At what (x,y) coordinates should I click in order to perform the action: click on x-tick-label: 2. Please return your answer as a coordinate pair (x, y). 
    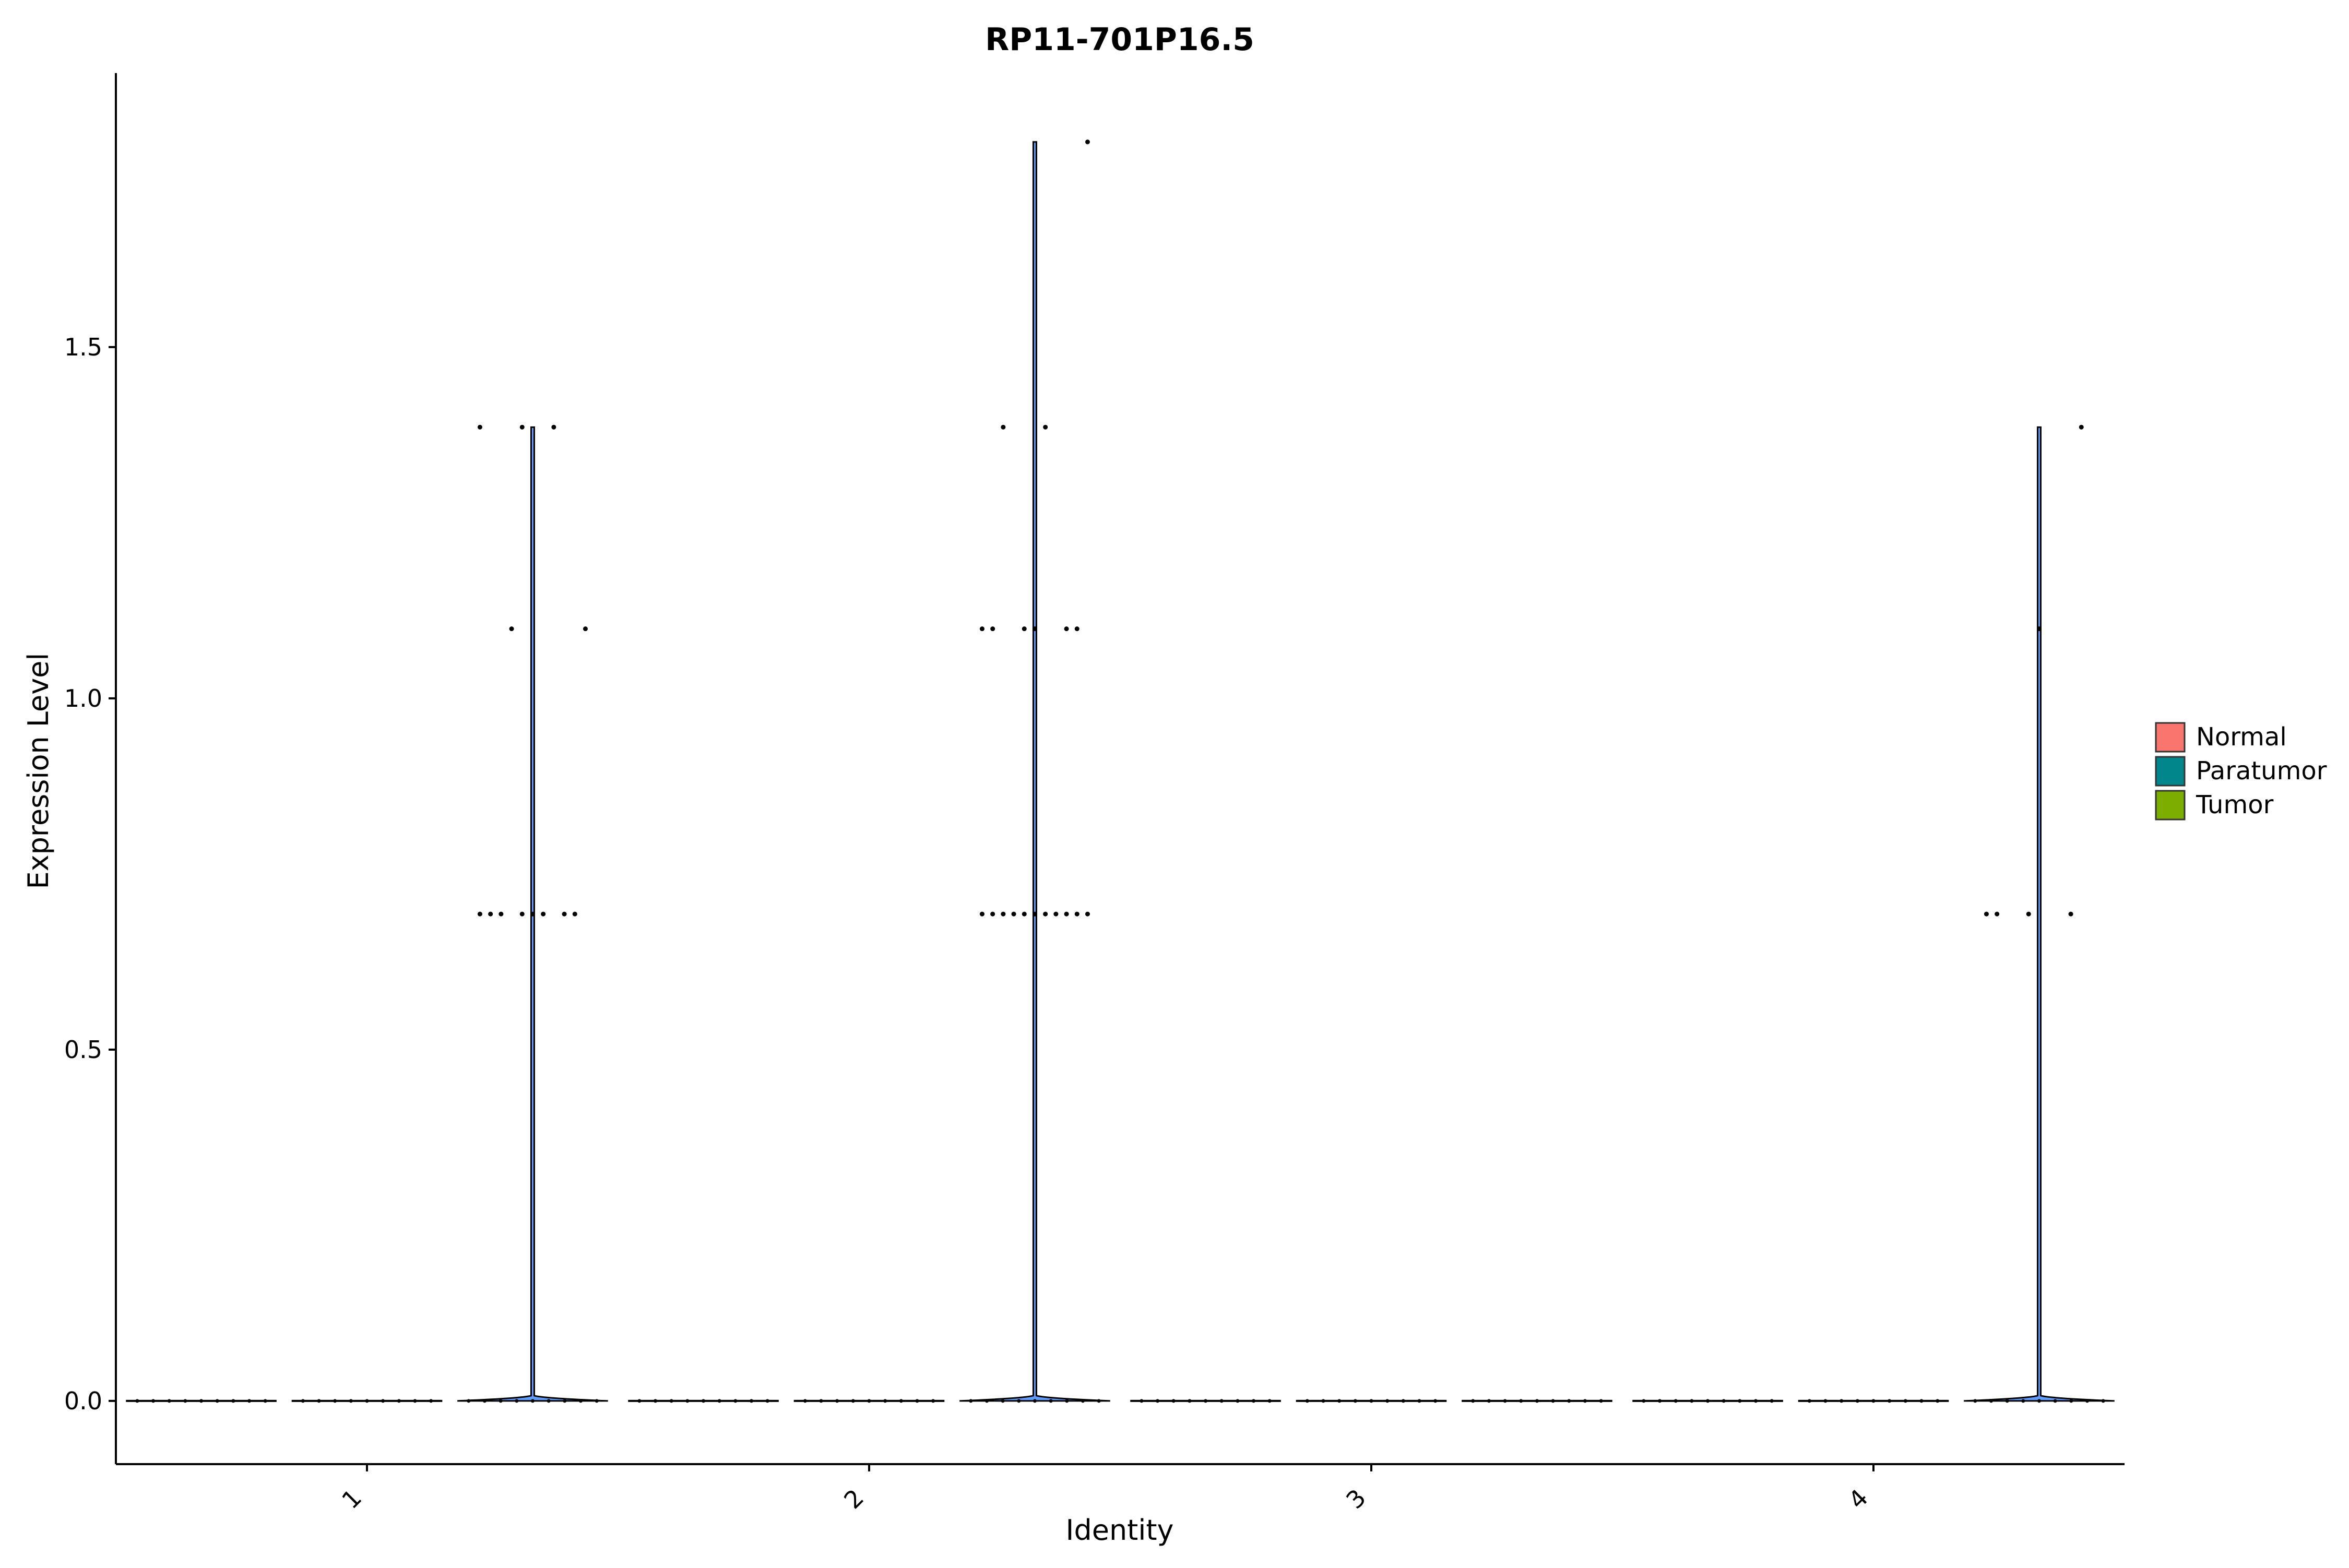
    Looking at the image, I should click on (853, 1498).